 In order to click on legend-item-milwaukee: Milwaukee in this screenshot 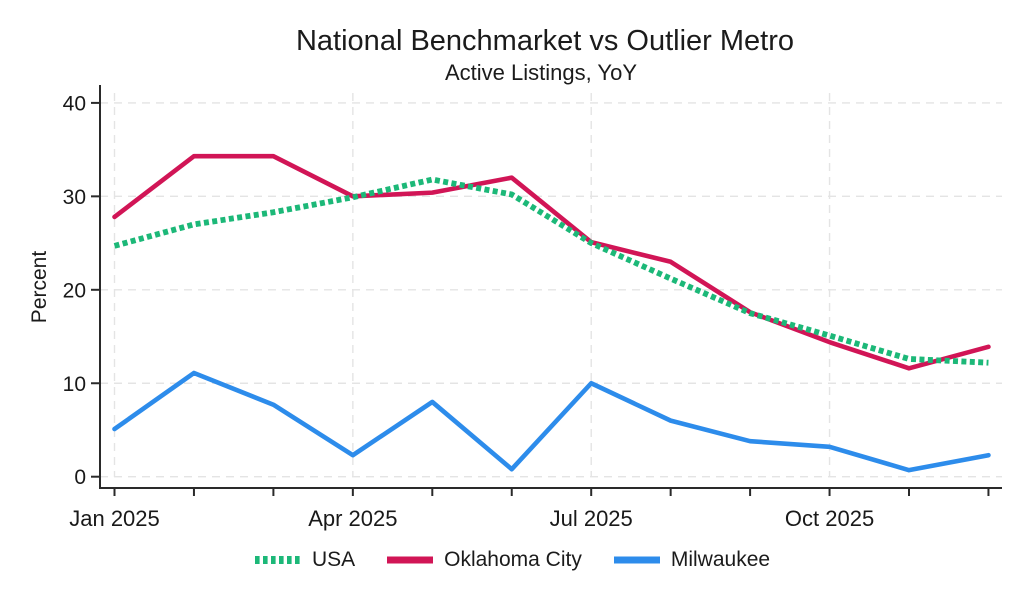, I will do `click(691, 560)`.